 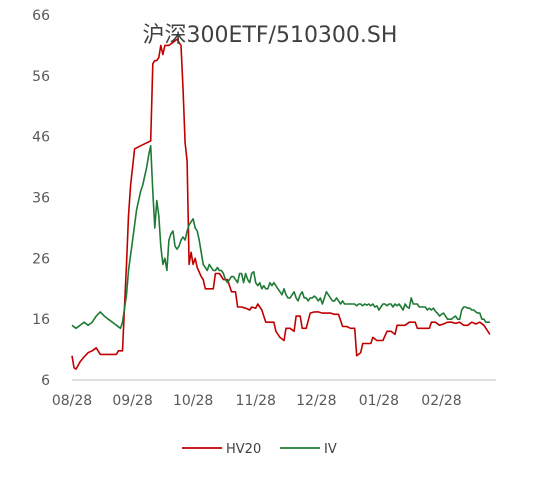 What do you see at coordinates (270, 35) in the screenshot?
I see `chart-title: 沪深300ETF/510300.SH` at bounding box center [270, 35].